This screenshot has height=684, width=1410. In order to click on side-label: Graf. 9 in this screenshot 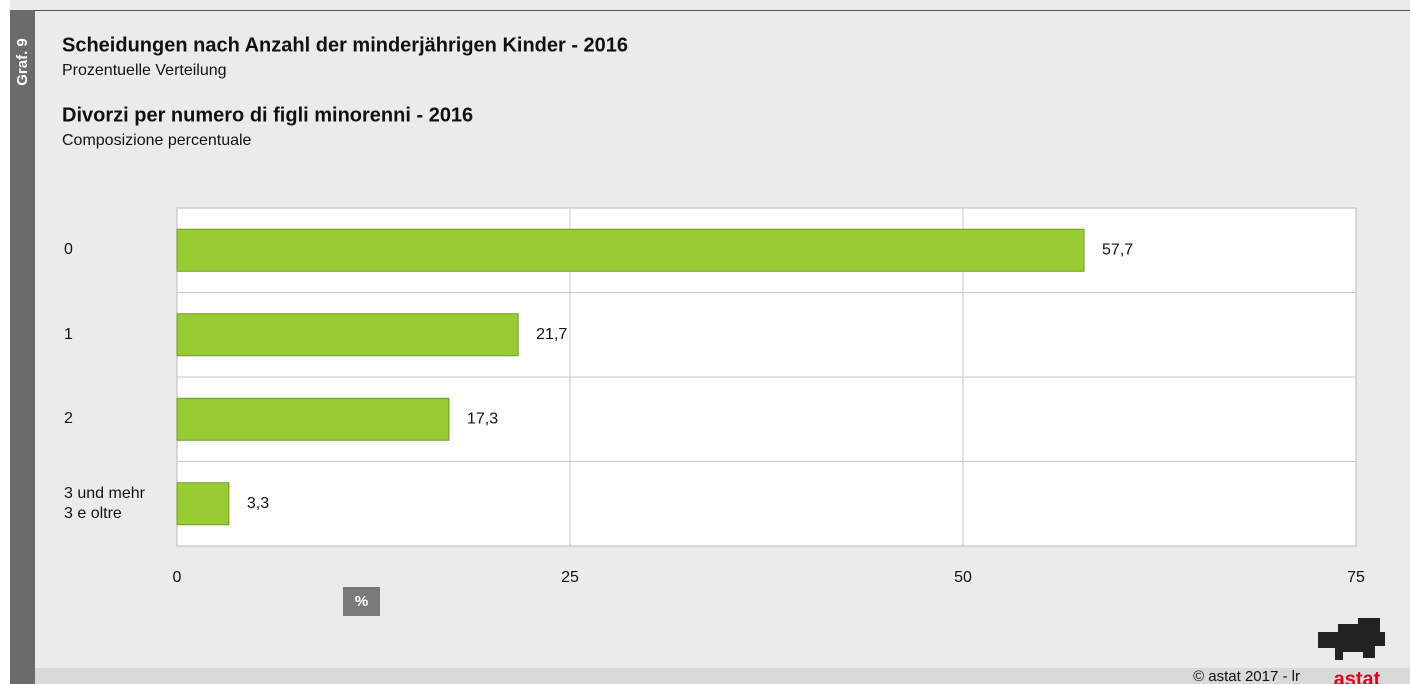, I will do `click(22, 62)`.